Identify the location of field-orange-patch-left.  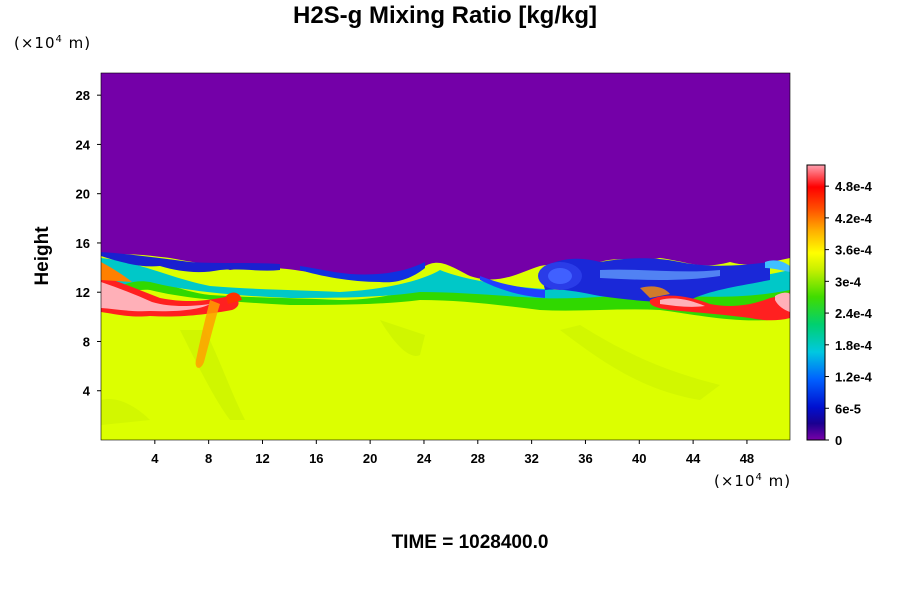
(116, 272).